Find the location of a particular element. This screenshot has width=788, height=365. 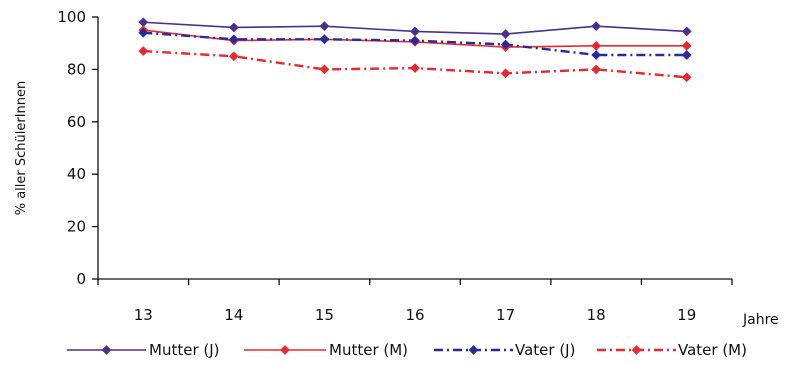

legend-item: Vater (J) is located at coordinates (504, 350).